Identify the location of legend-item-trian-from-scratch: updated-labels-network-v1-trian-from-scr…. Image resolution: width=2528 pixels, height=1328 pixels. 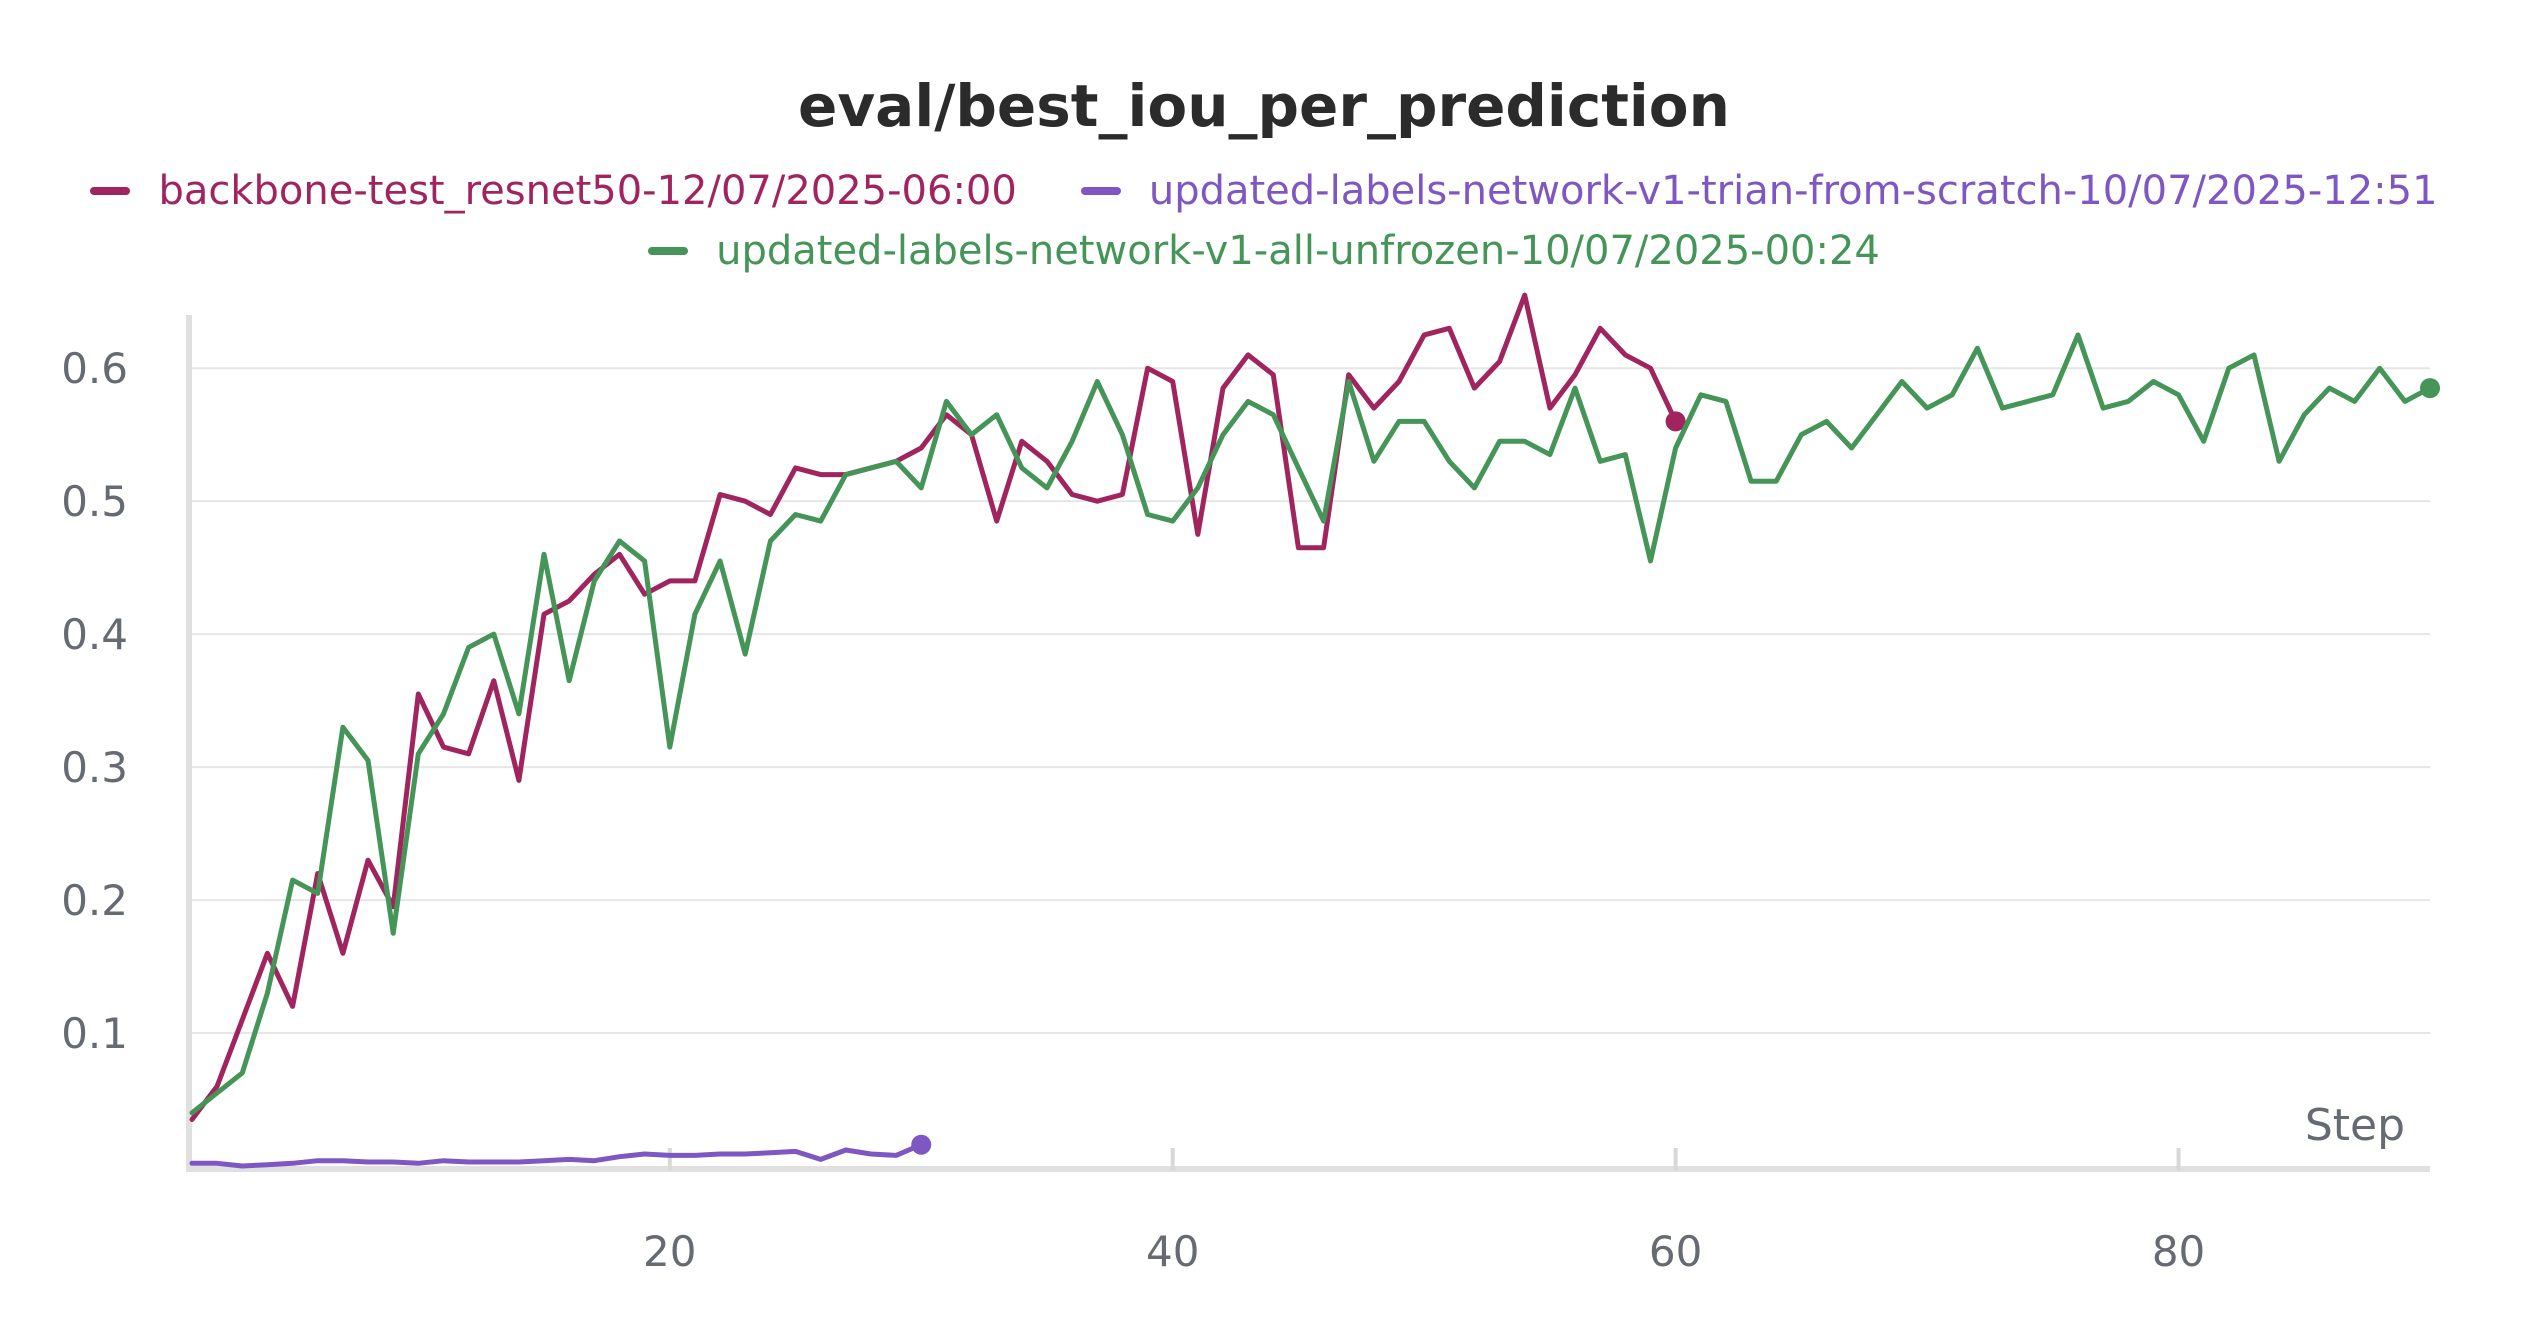
(1759, 191).